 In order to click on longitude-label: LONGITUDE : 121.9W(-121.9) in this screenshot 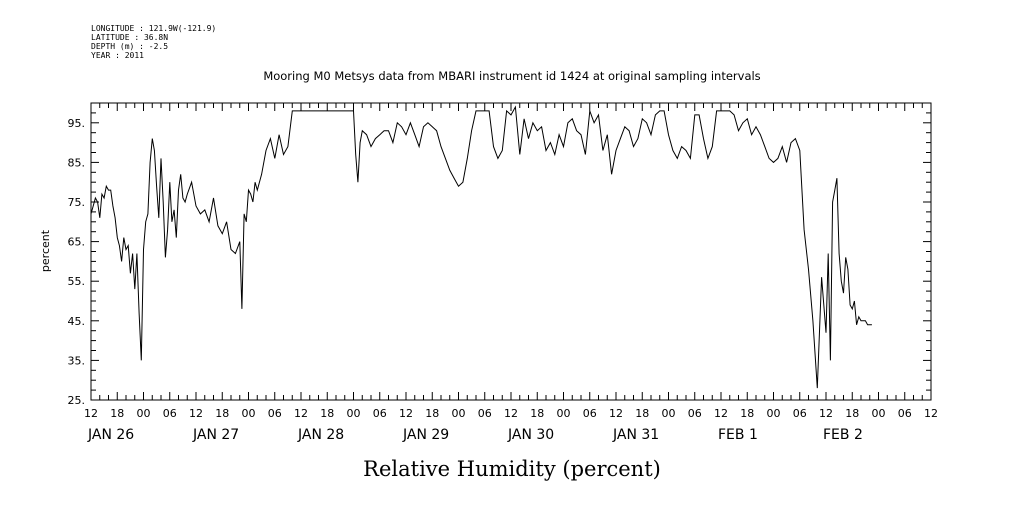, I will do `click(153, 28)`.